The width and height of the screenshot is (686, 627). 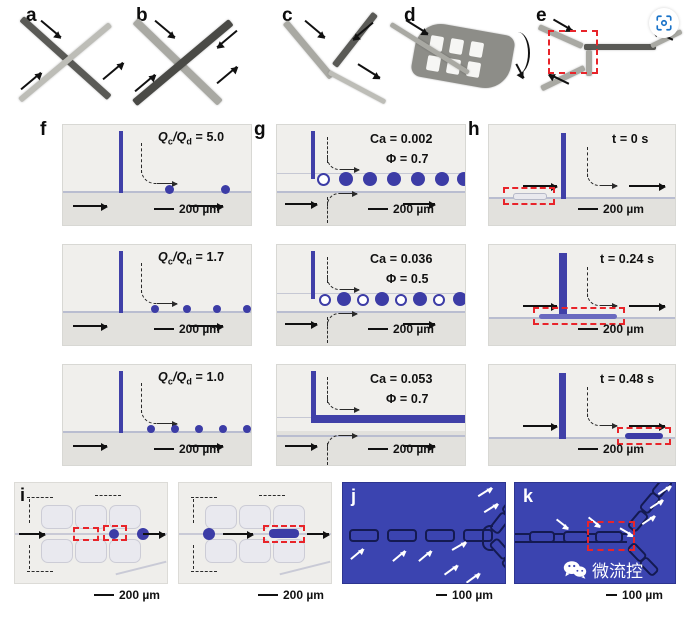 What do you see at coordinates (401, 139) in the screenshot?
I see `ca-label-g1: Ca = 0.002` at bounding box center [401, 139].